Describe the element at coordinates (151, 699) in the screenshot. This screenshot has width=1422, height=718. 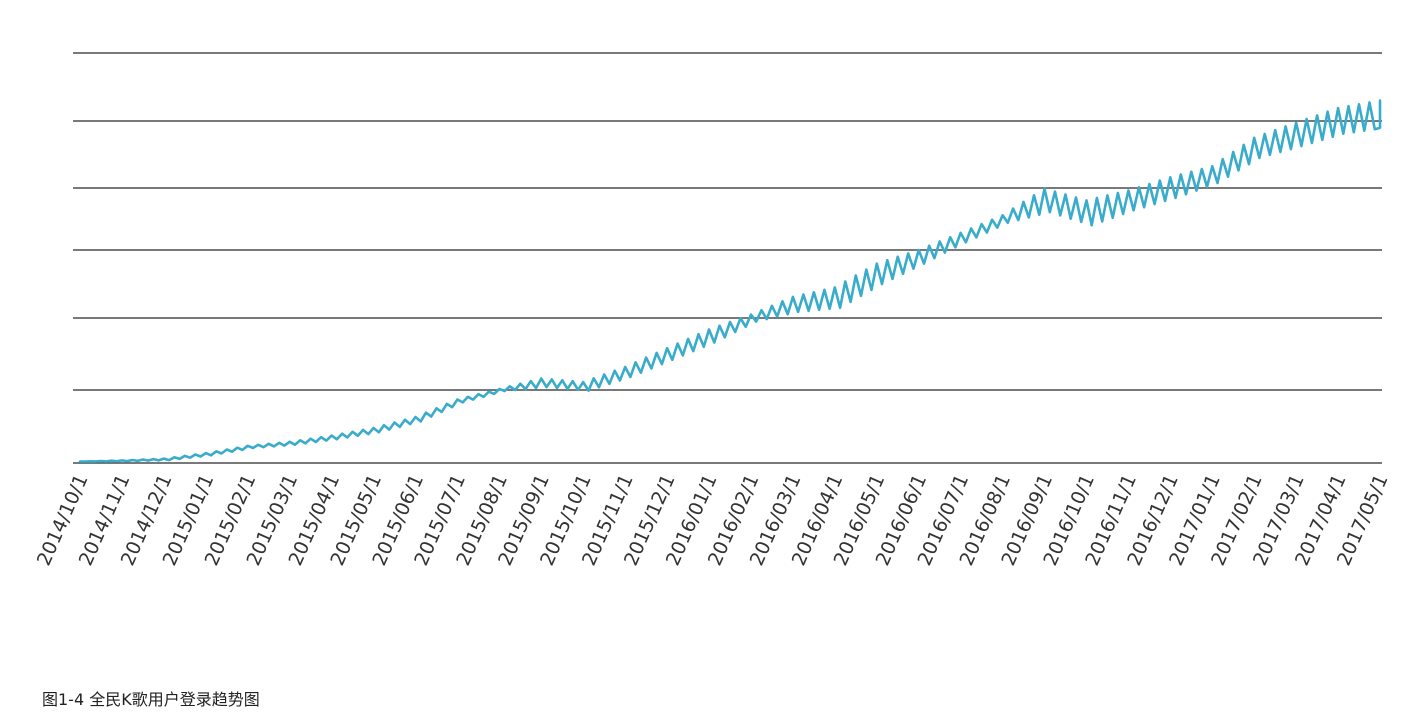
I see `figure-caption: 图1-4 全民K歌用户登录趋势图` at that location.